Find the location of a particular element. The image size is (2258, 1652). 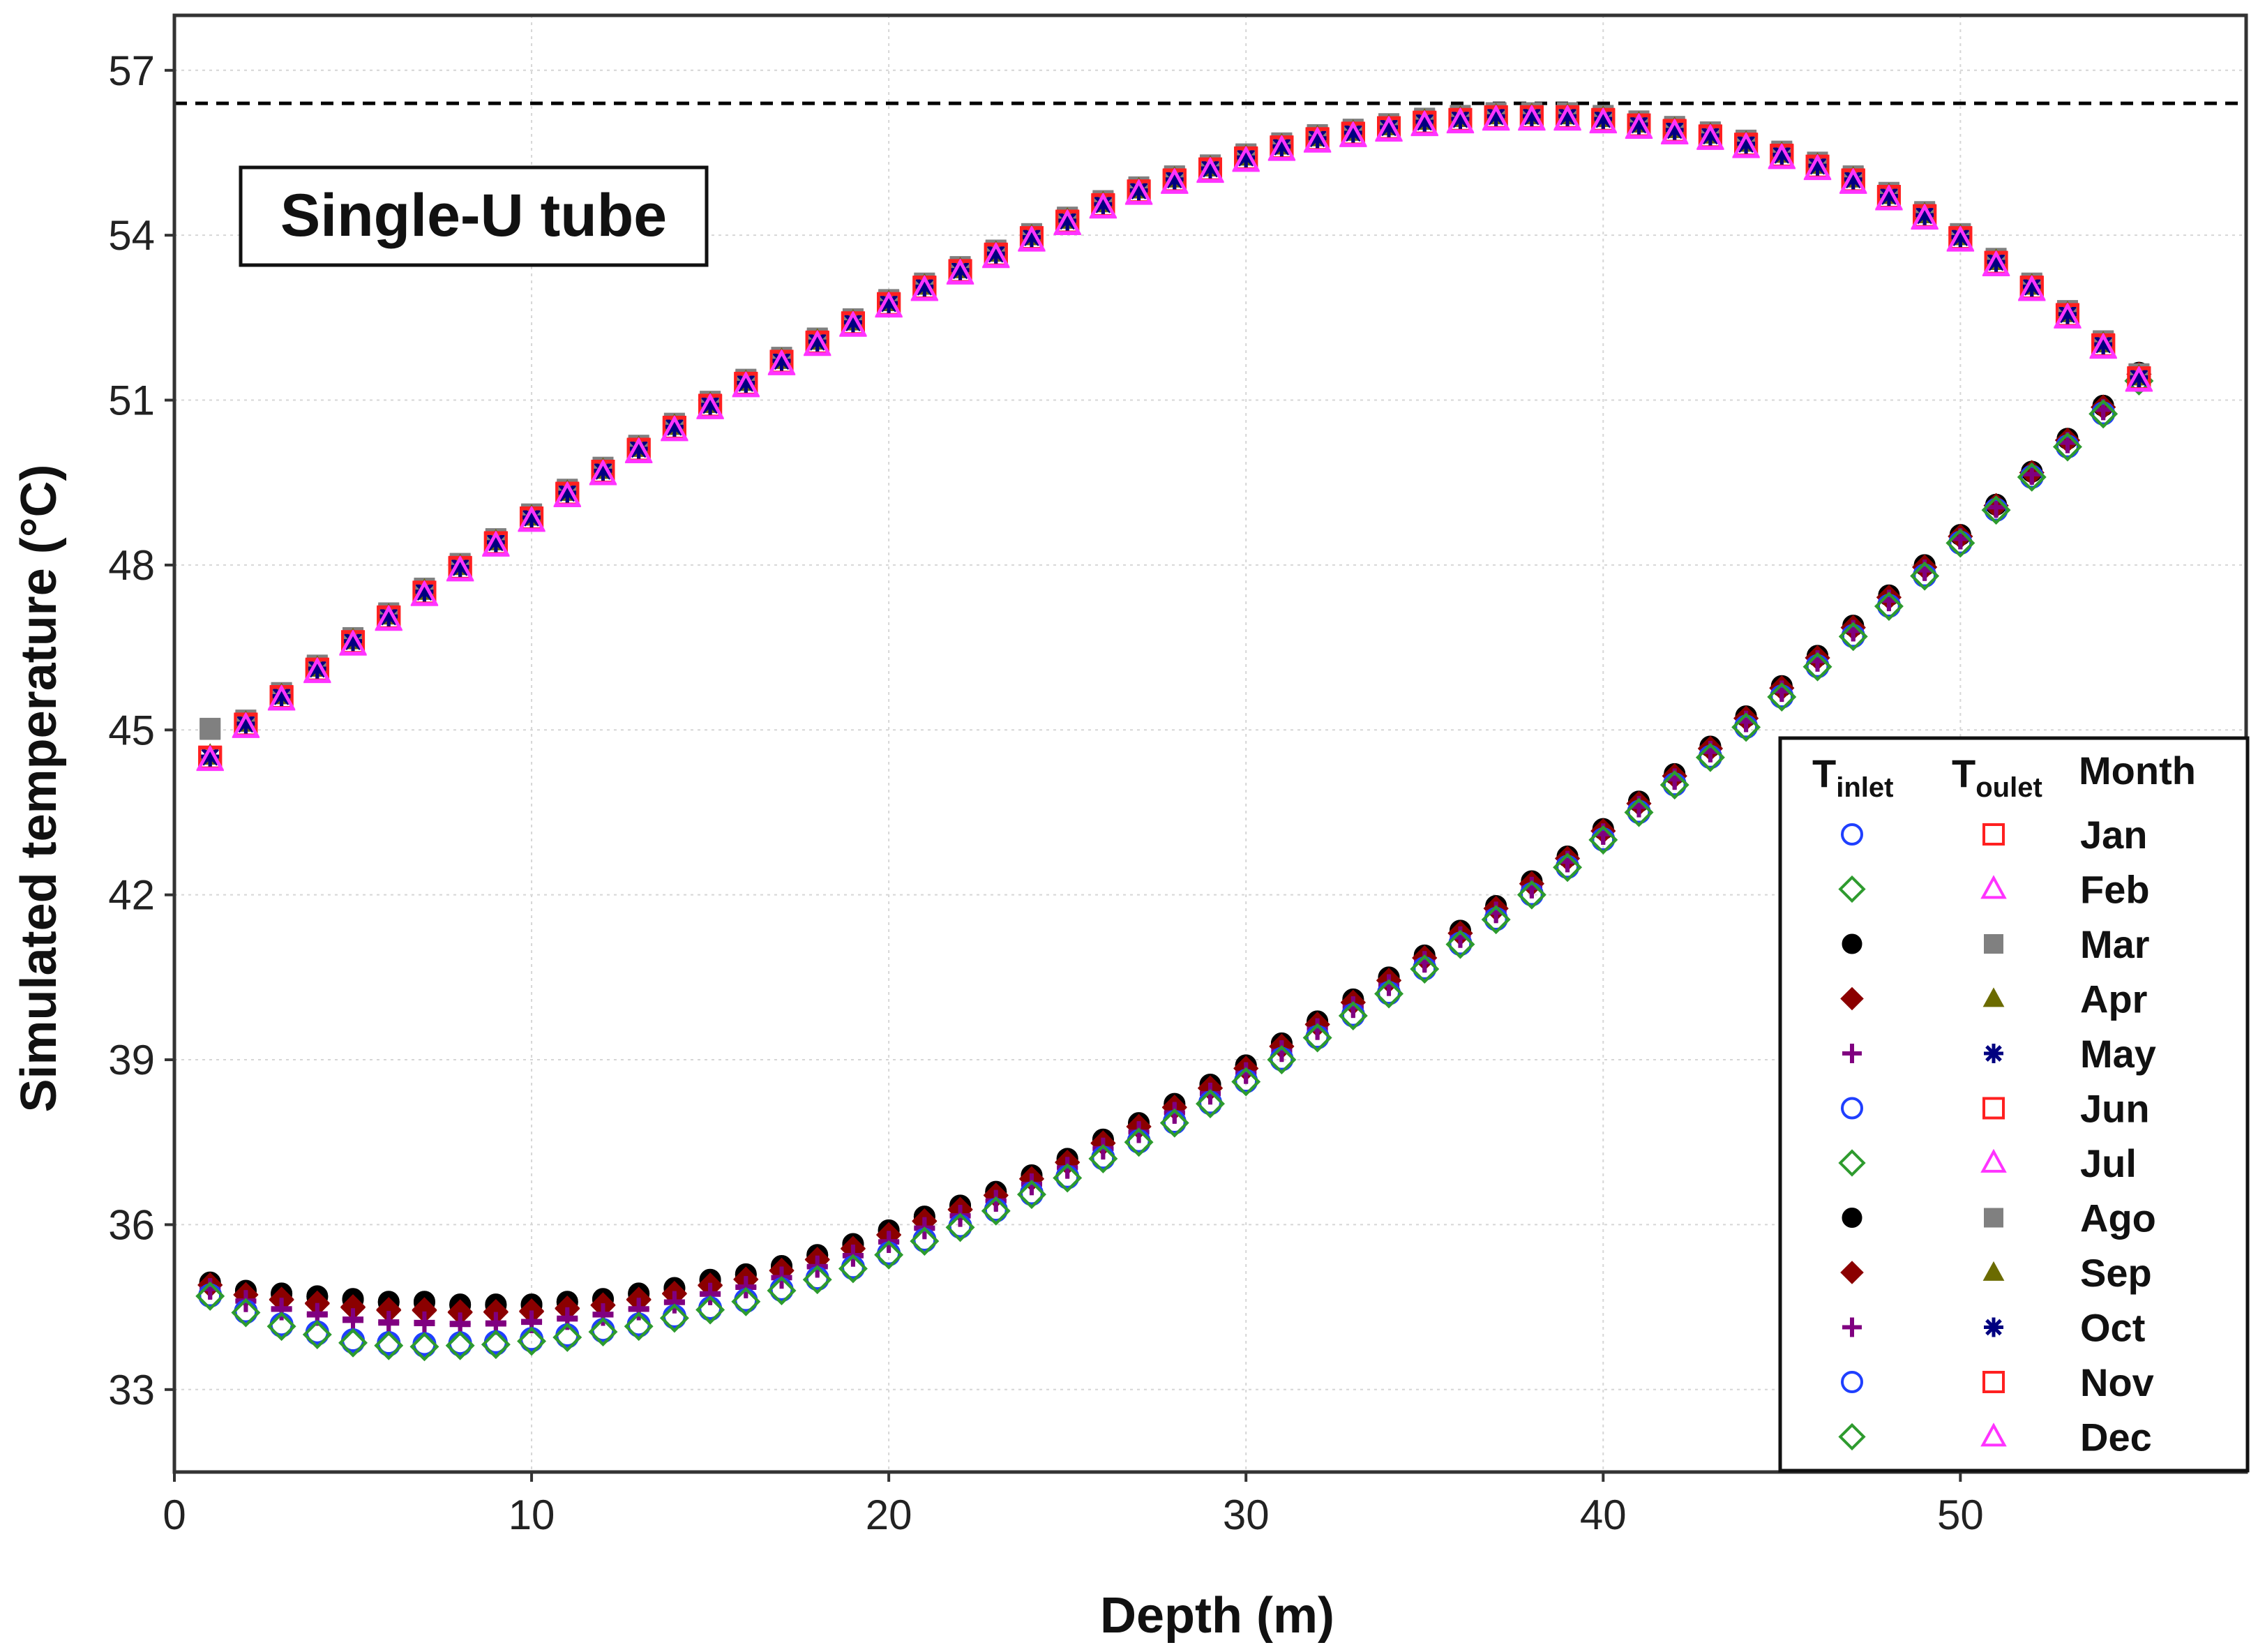

x-tick-label: 40 is located at coordinates (1603, 1515).